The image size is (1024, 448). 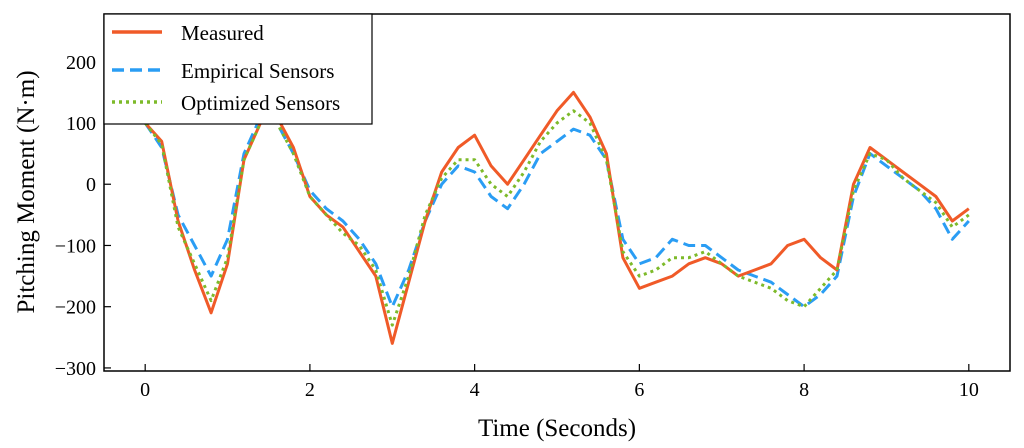 I want to click on y-tick-label: −200, so click(x=75, y=308).